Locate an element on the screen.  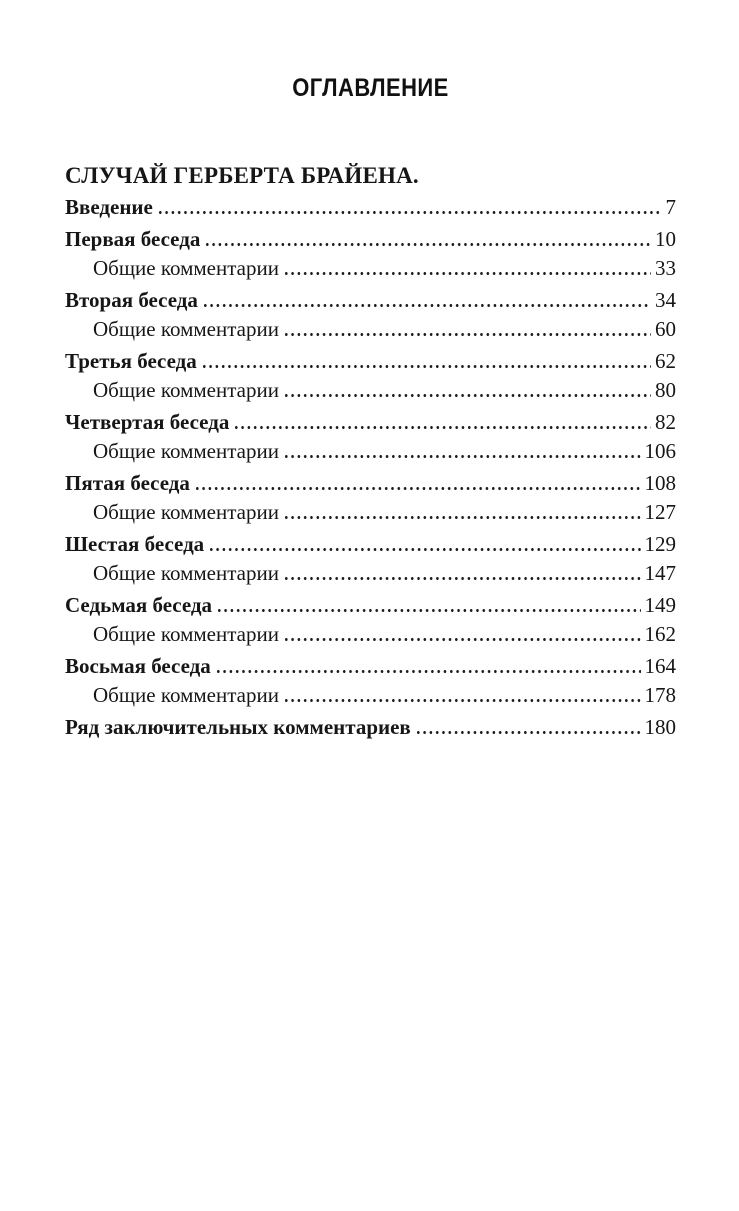
toc-entry-label: Шестая беседа is located at coordinates (135, 544).